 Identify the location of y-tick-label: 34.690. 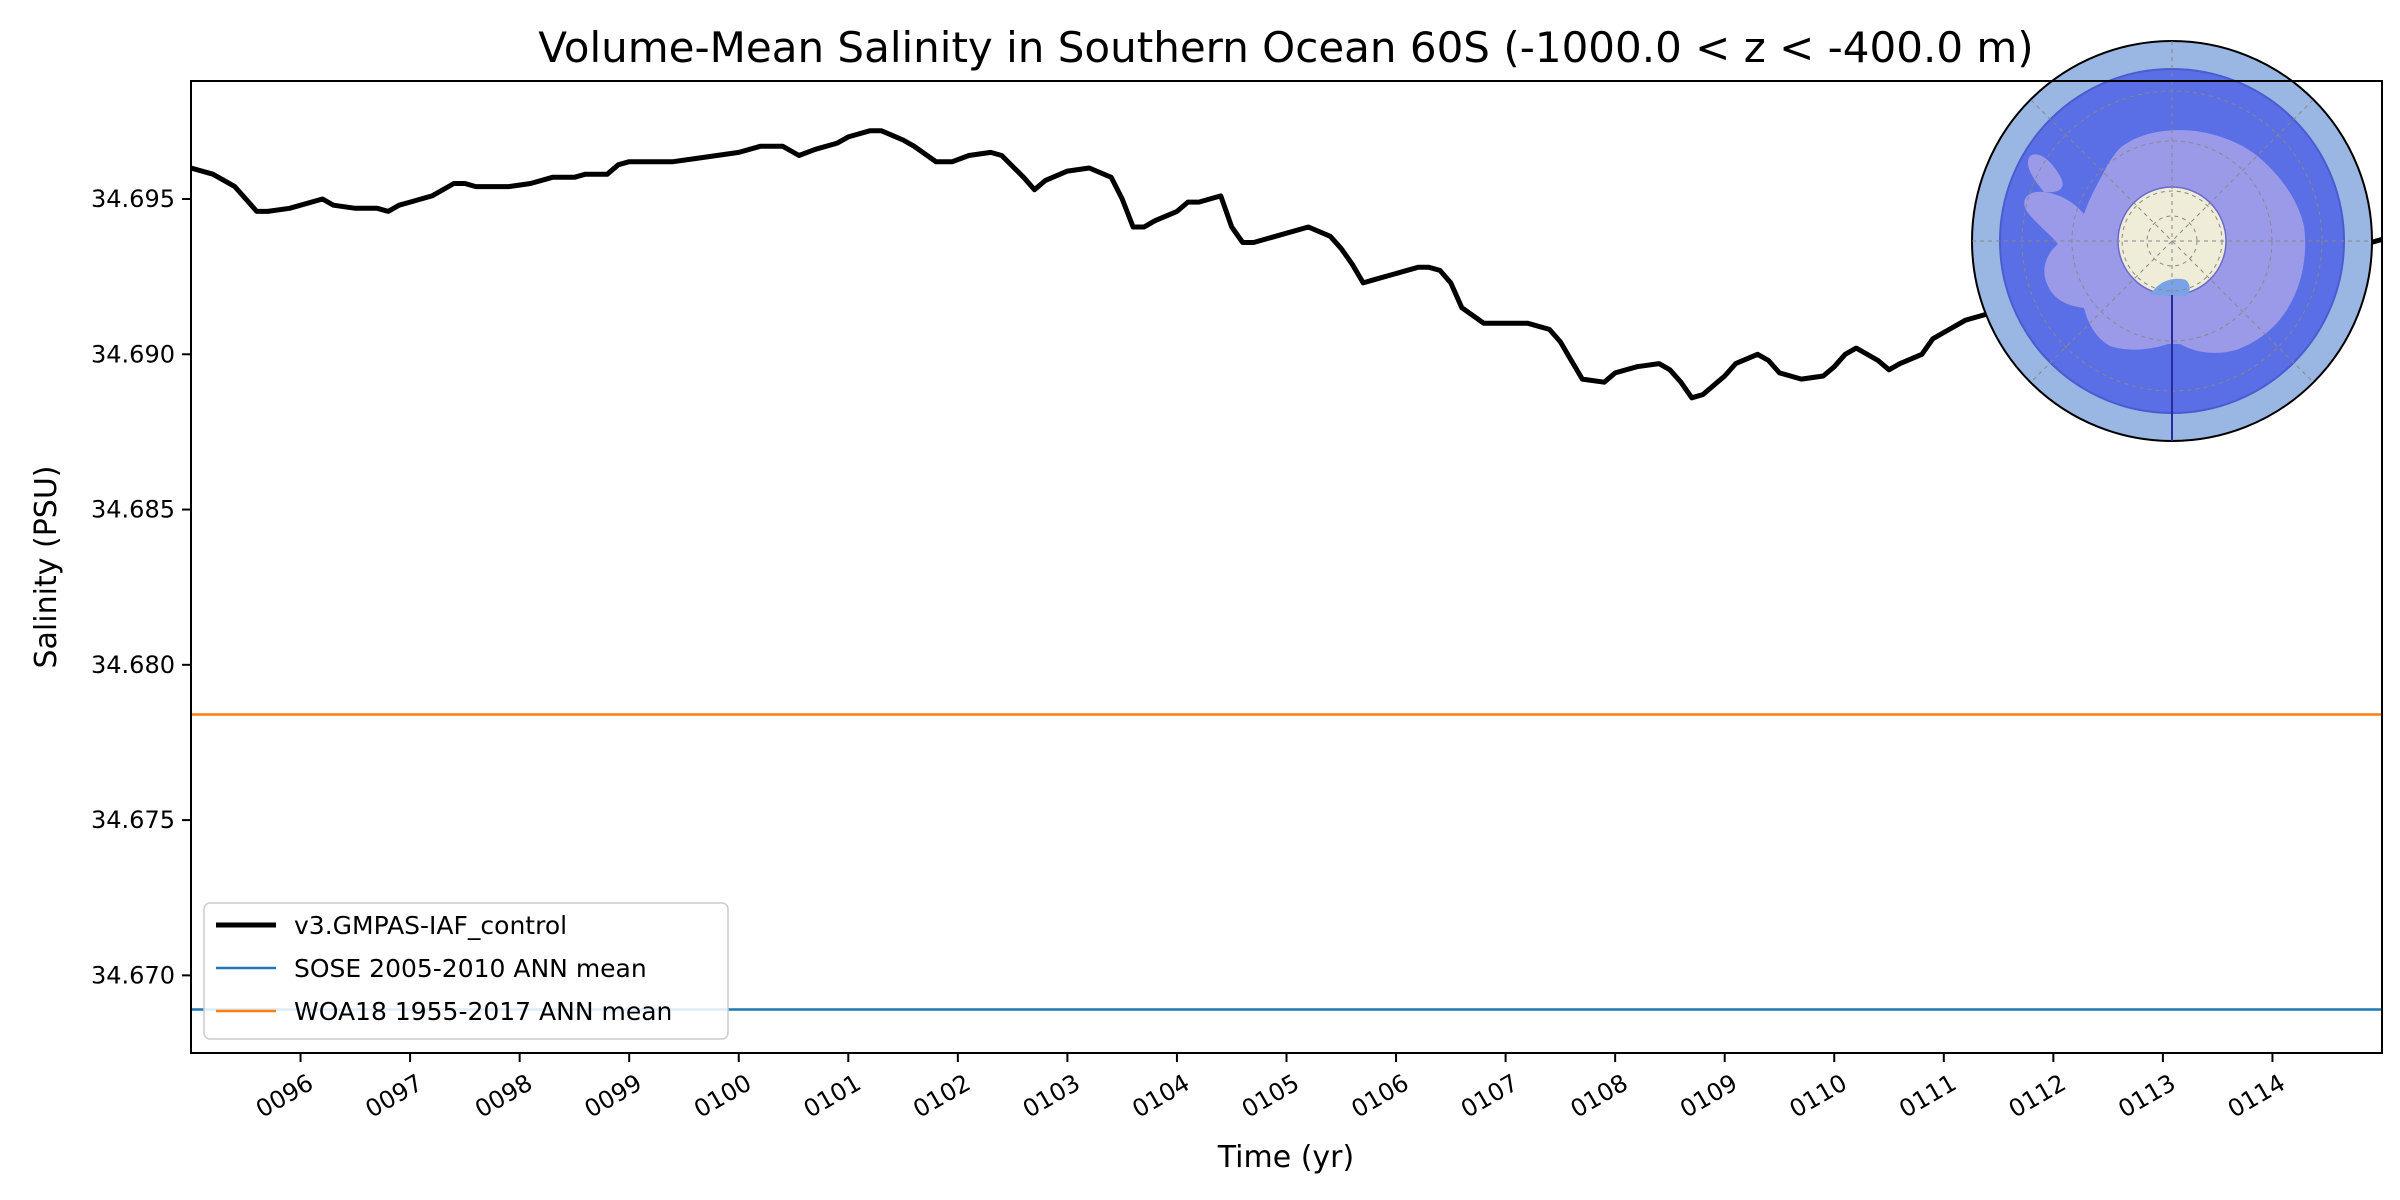
(133, 354).